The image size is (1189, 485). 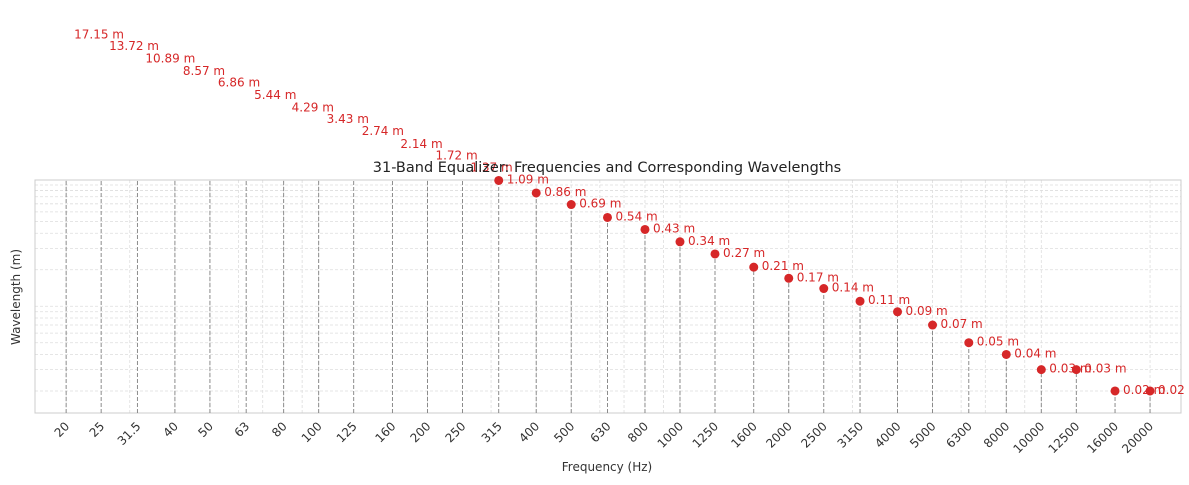 I want to click on y-axis-label: Wavelength (m), so click(x=16, y=297).